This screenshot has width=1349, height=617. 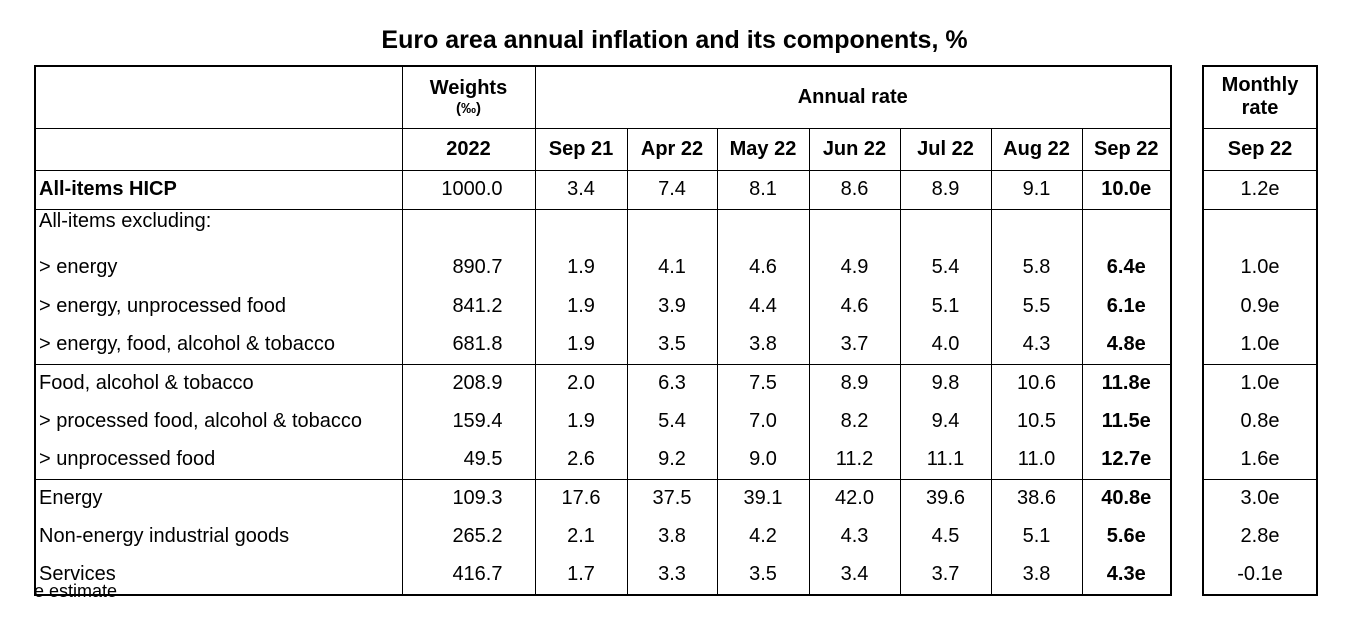 I want to click on rate-cell: 39.6, so click(x=945, y=498).